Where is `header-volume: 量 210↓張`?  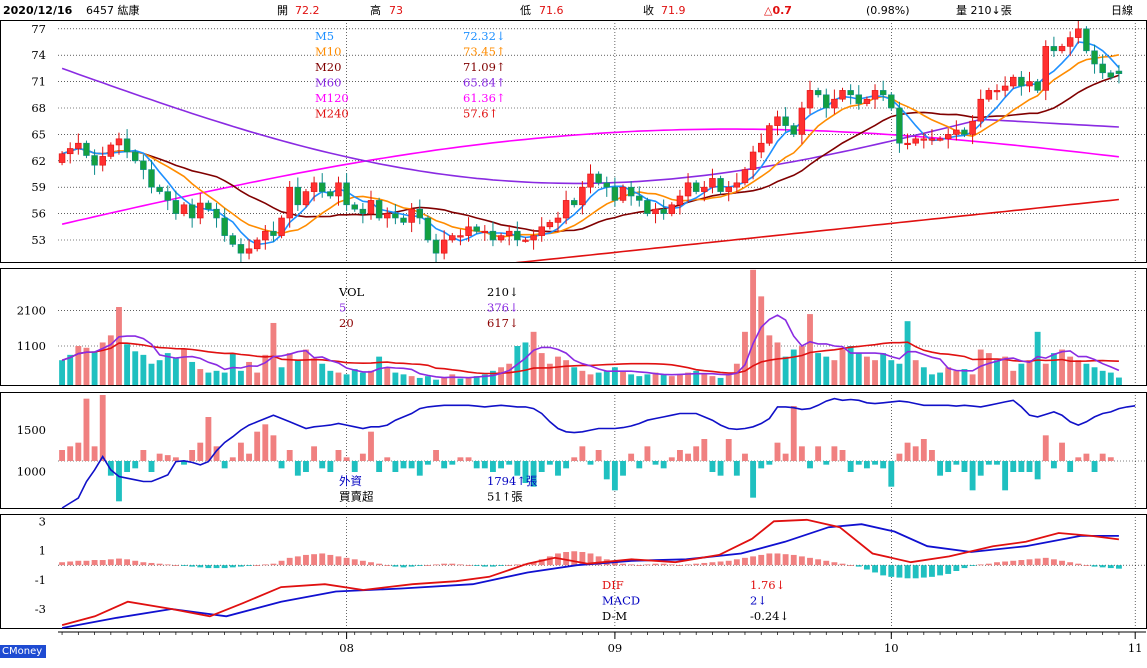
header-volume: 量 210↓張 is located at coordinates (984, 10).